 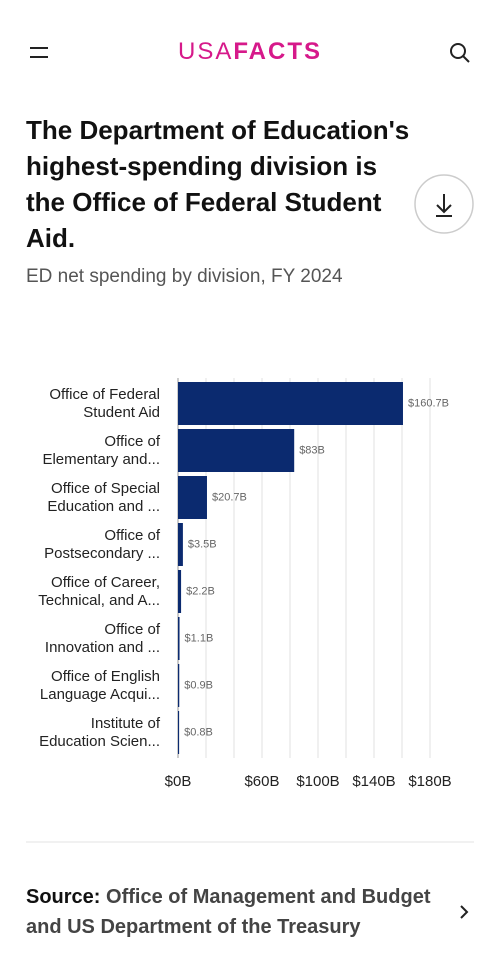 What do you see at coordinates (464, 912) in the screenshot?
I see `source-arrow` at bounding box center [464, 912].